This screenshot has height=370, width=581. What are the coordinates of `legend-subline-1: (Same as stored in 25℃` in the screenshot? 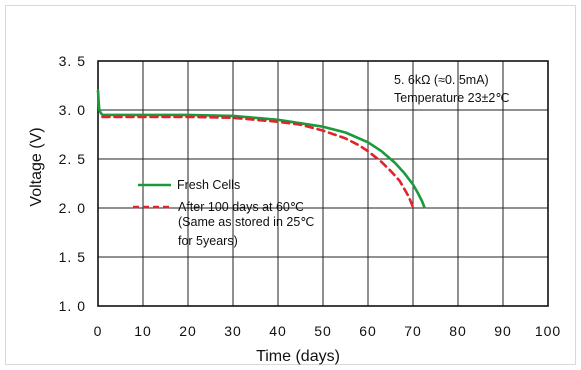 It's located at (246, 222).